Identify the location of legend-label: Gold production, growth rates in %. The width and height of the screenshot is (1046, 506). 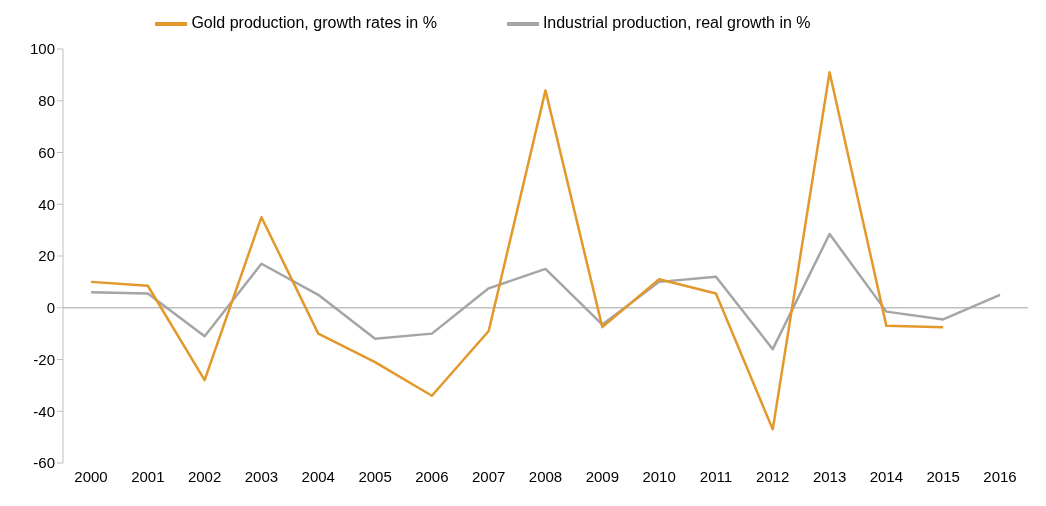
(314, 23).